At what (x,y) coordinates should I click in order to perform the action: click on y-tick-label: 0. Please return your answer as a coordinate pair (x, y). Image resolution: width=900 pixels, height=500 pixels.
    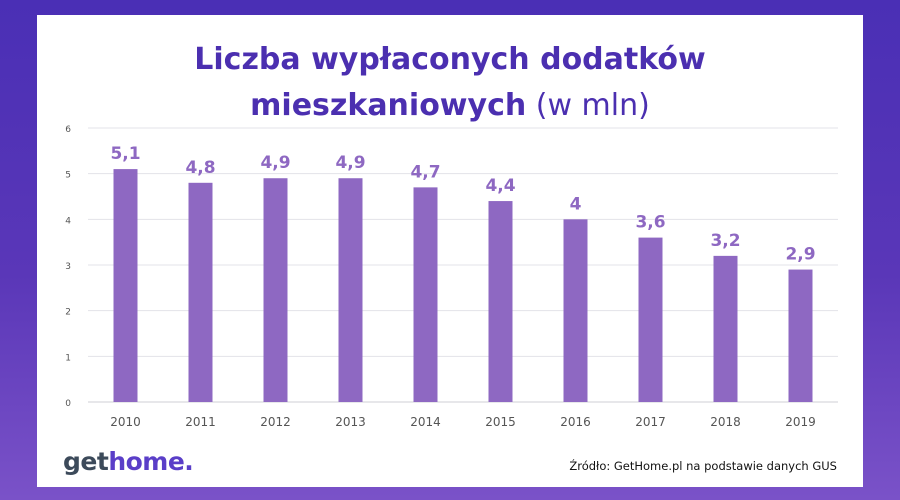
    Looking at the image, I should click on (68, 404).